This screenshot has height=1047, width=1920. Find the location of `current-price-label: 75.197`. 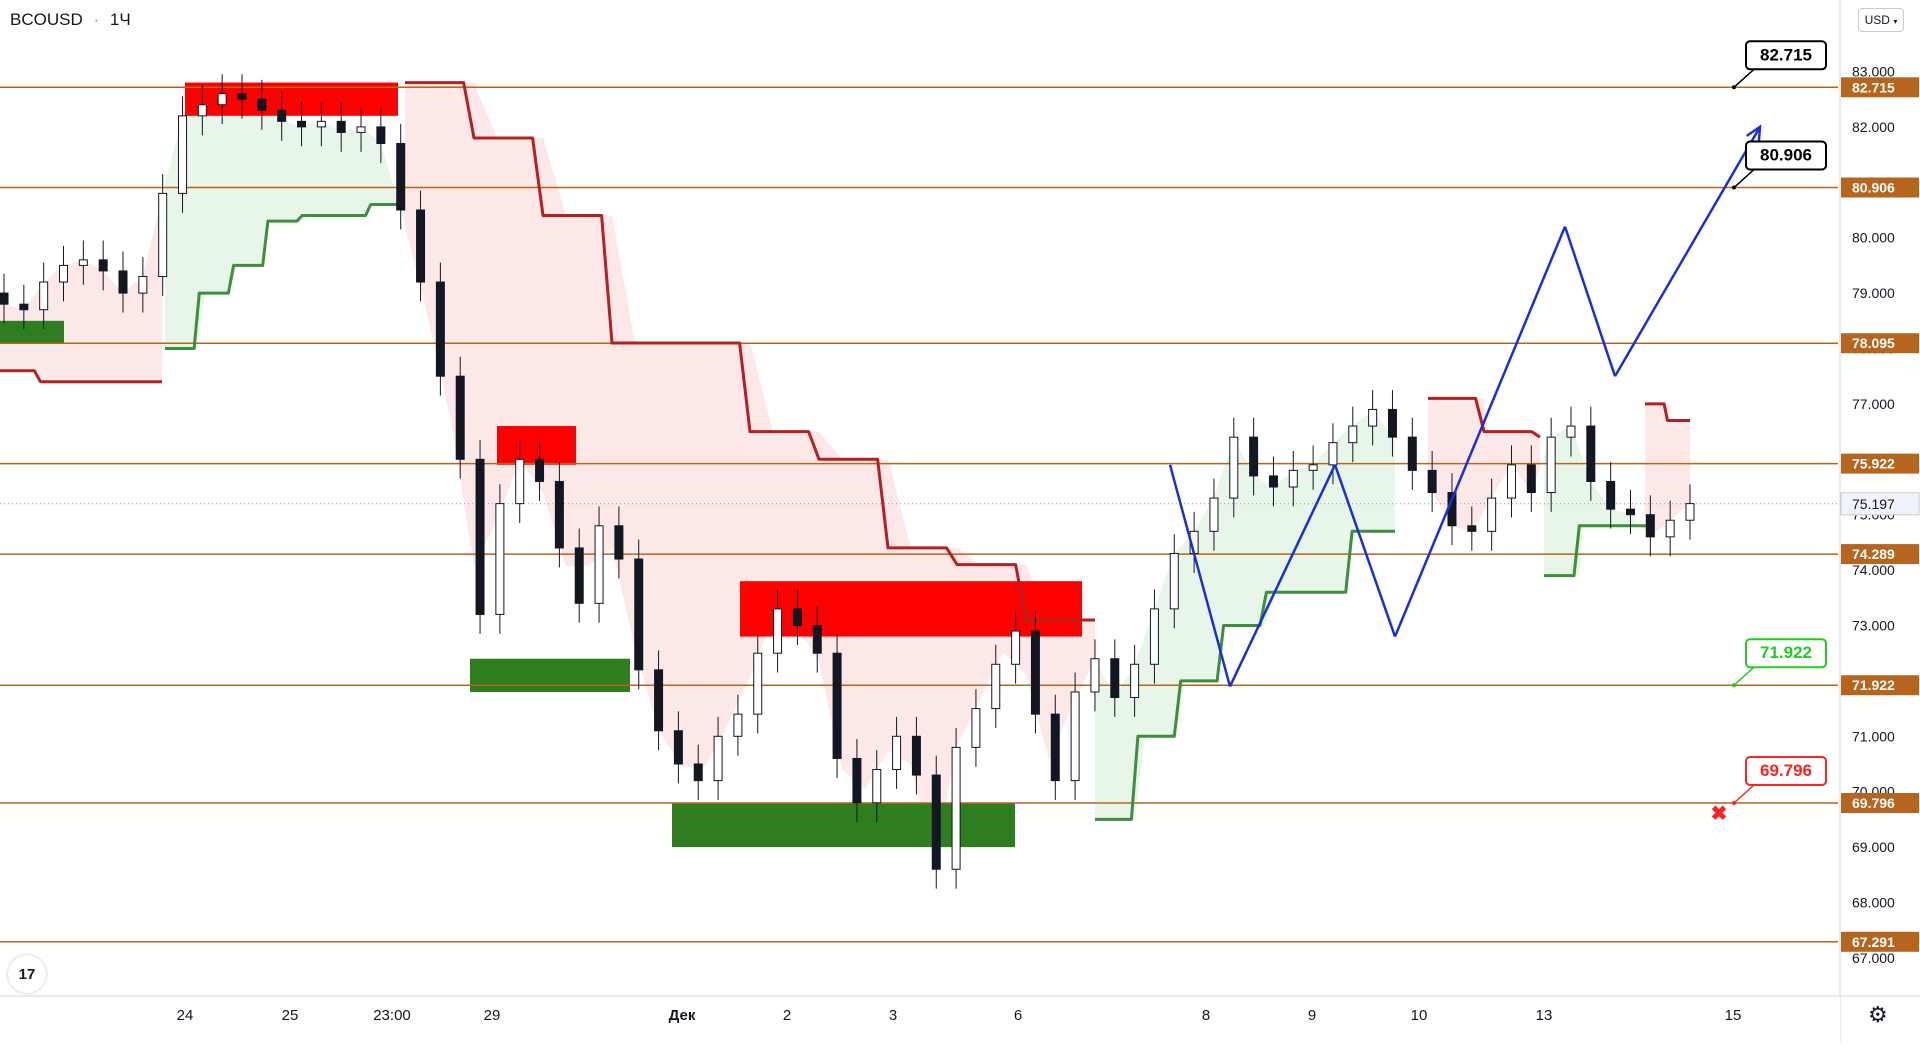

current-price-label: 75.197 is located at coordinates (1873, 504).